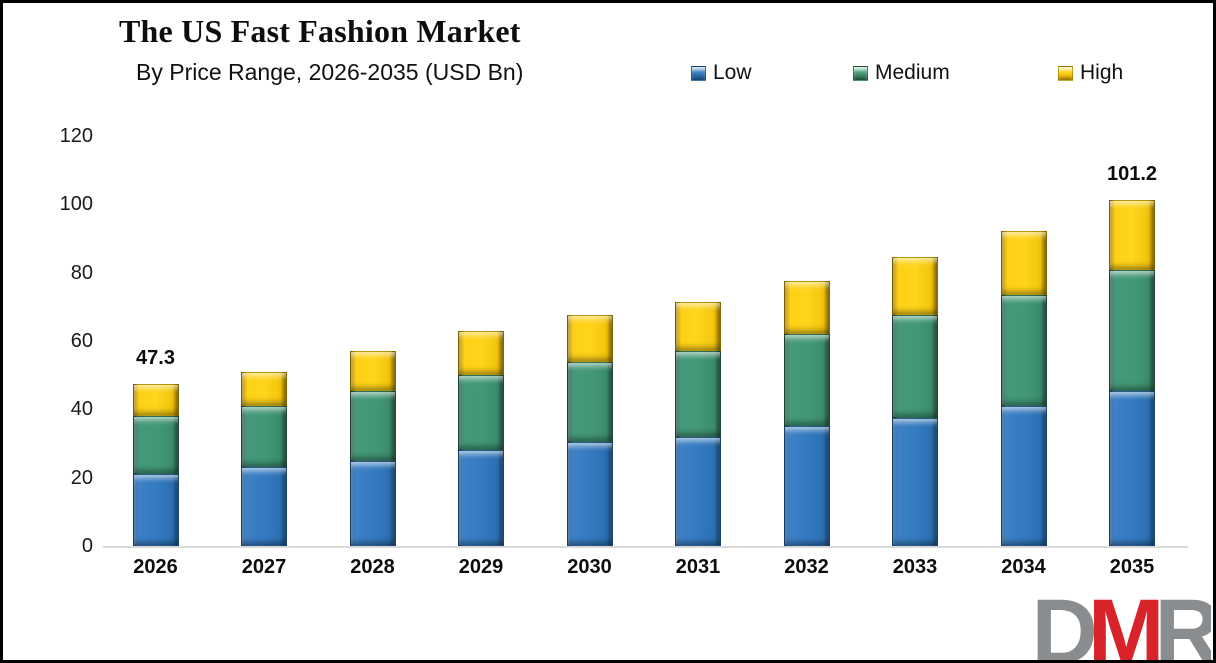  What do you see at coordinates (1132, 567) in the screenshot?
I see `x-axis-label-2035: 2035` at bounding box center [1132, 567].